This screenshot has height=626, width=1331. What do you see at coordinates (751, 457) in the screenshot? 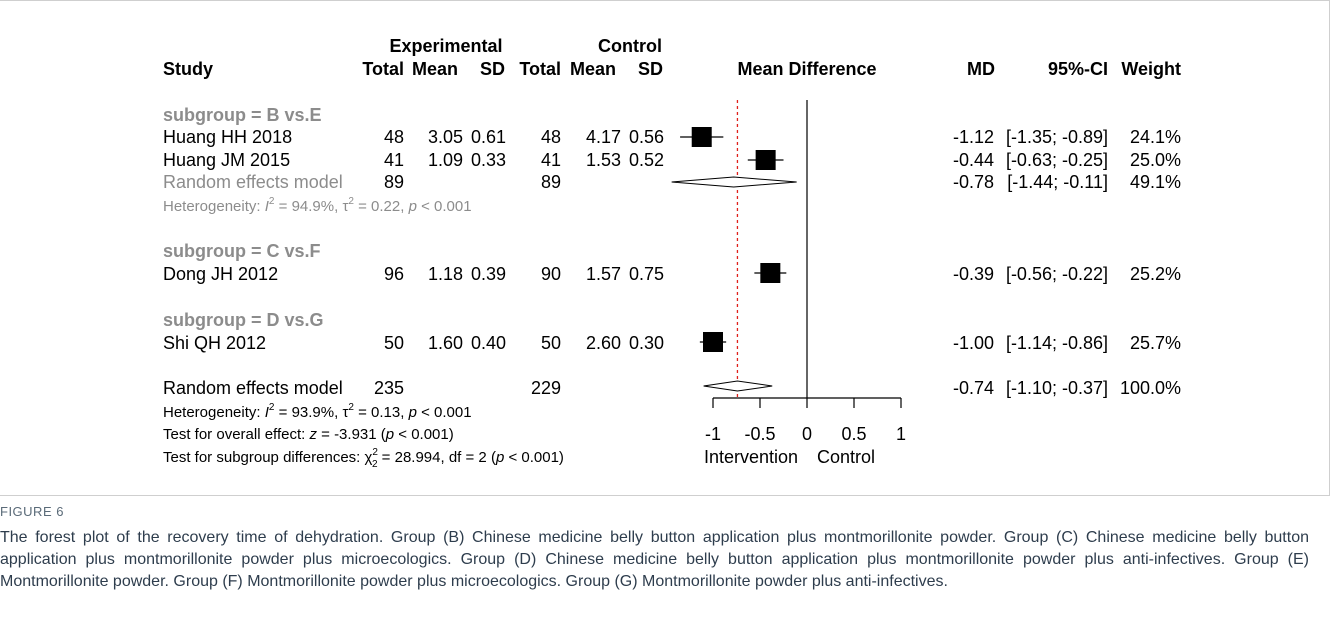
I see `x-label-intervention: Intervention` at bounding box center [751, 457].